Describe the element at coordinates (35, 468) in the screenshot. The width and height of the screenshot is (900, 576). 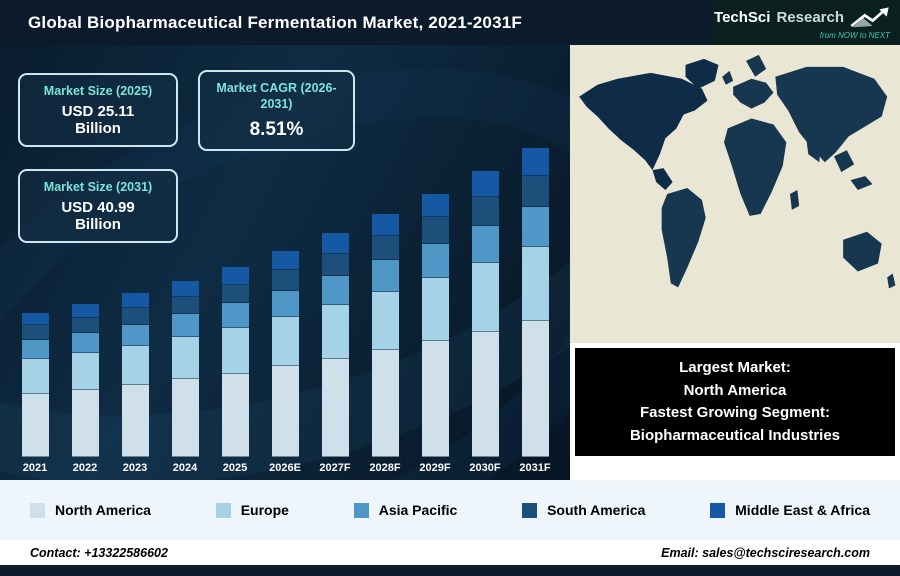
I see `x-axis-label: 2021` at that location.